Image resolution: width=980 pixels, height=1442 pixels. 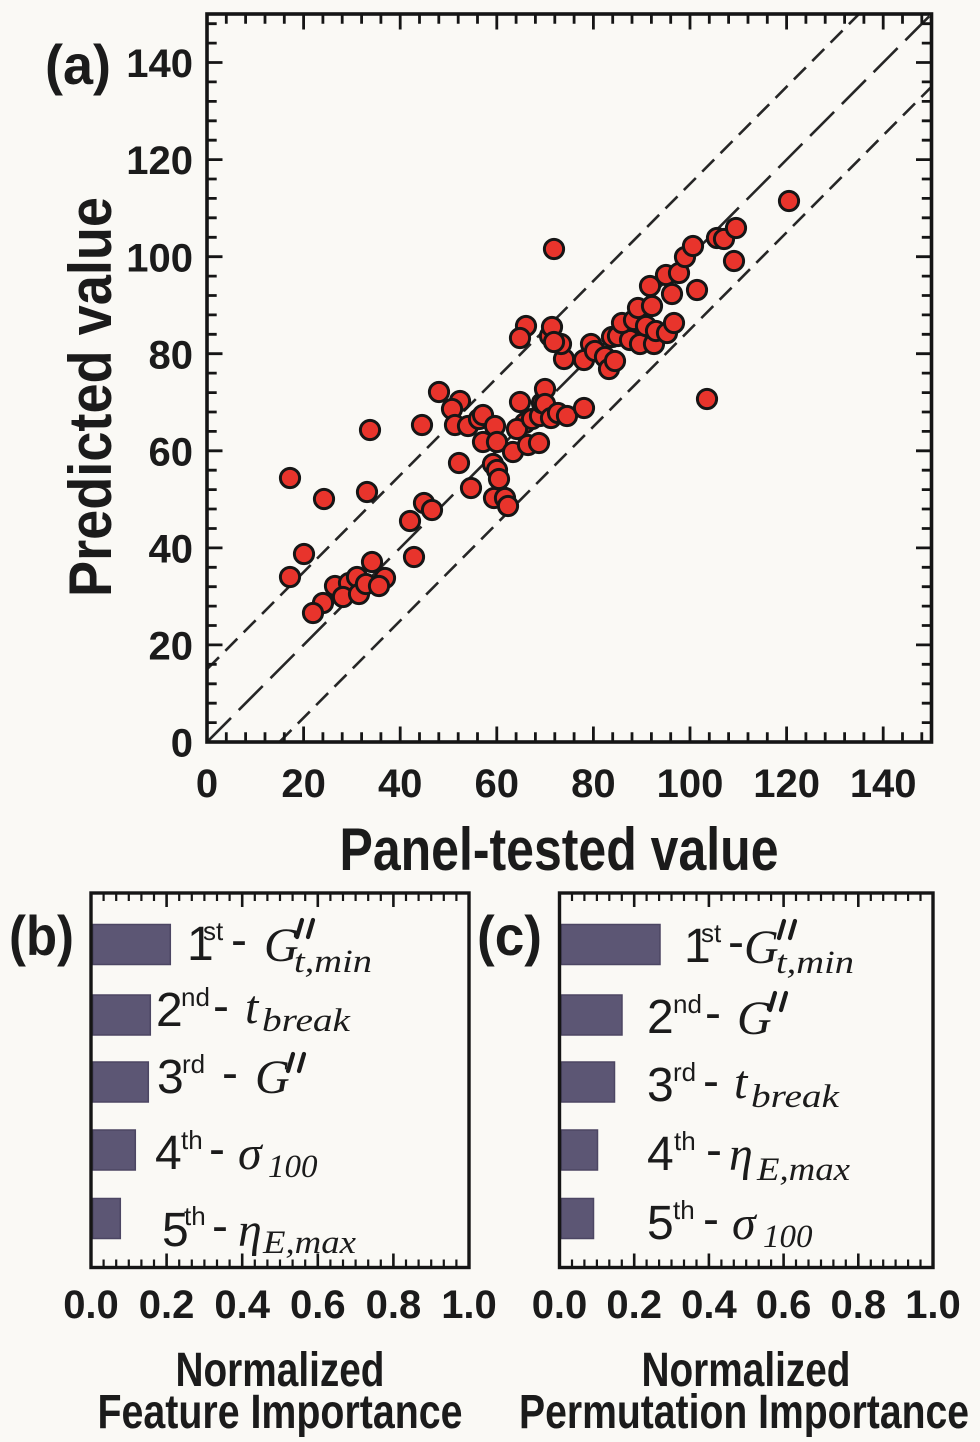 What do you see at coordinates (559, 849) in the screenshot?
I see `svg-text: Panel-tested value` at bounding box center [559, 849].